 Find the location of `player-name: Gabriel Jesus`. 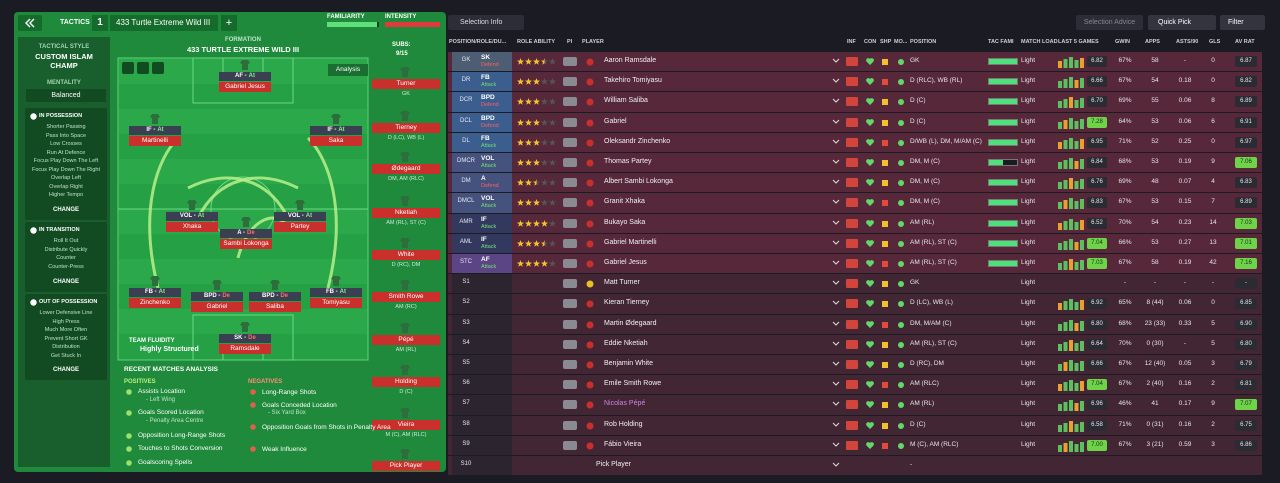

player-name: Gabriel Jesus is located at coordinates (625, 262).